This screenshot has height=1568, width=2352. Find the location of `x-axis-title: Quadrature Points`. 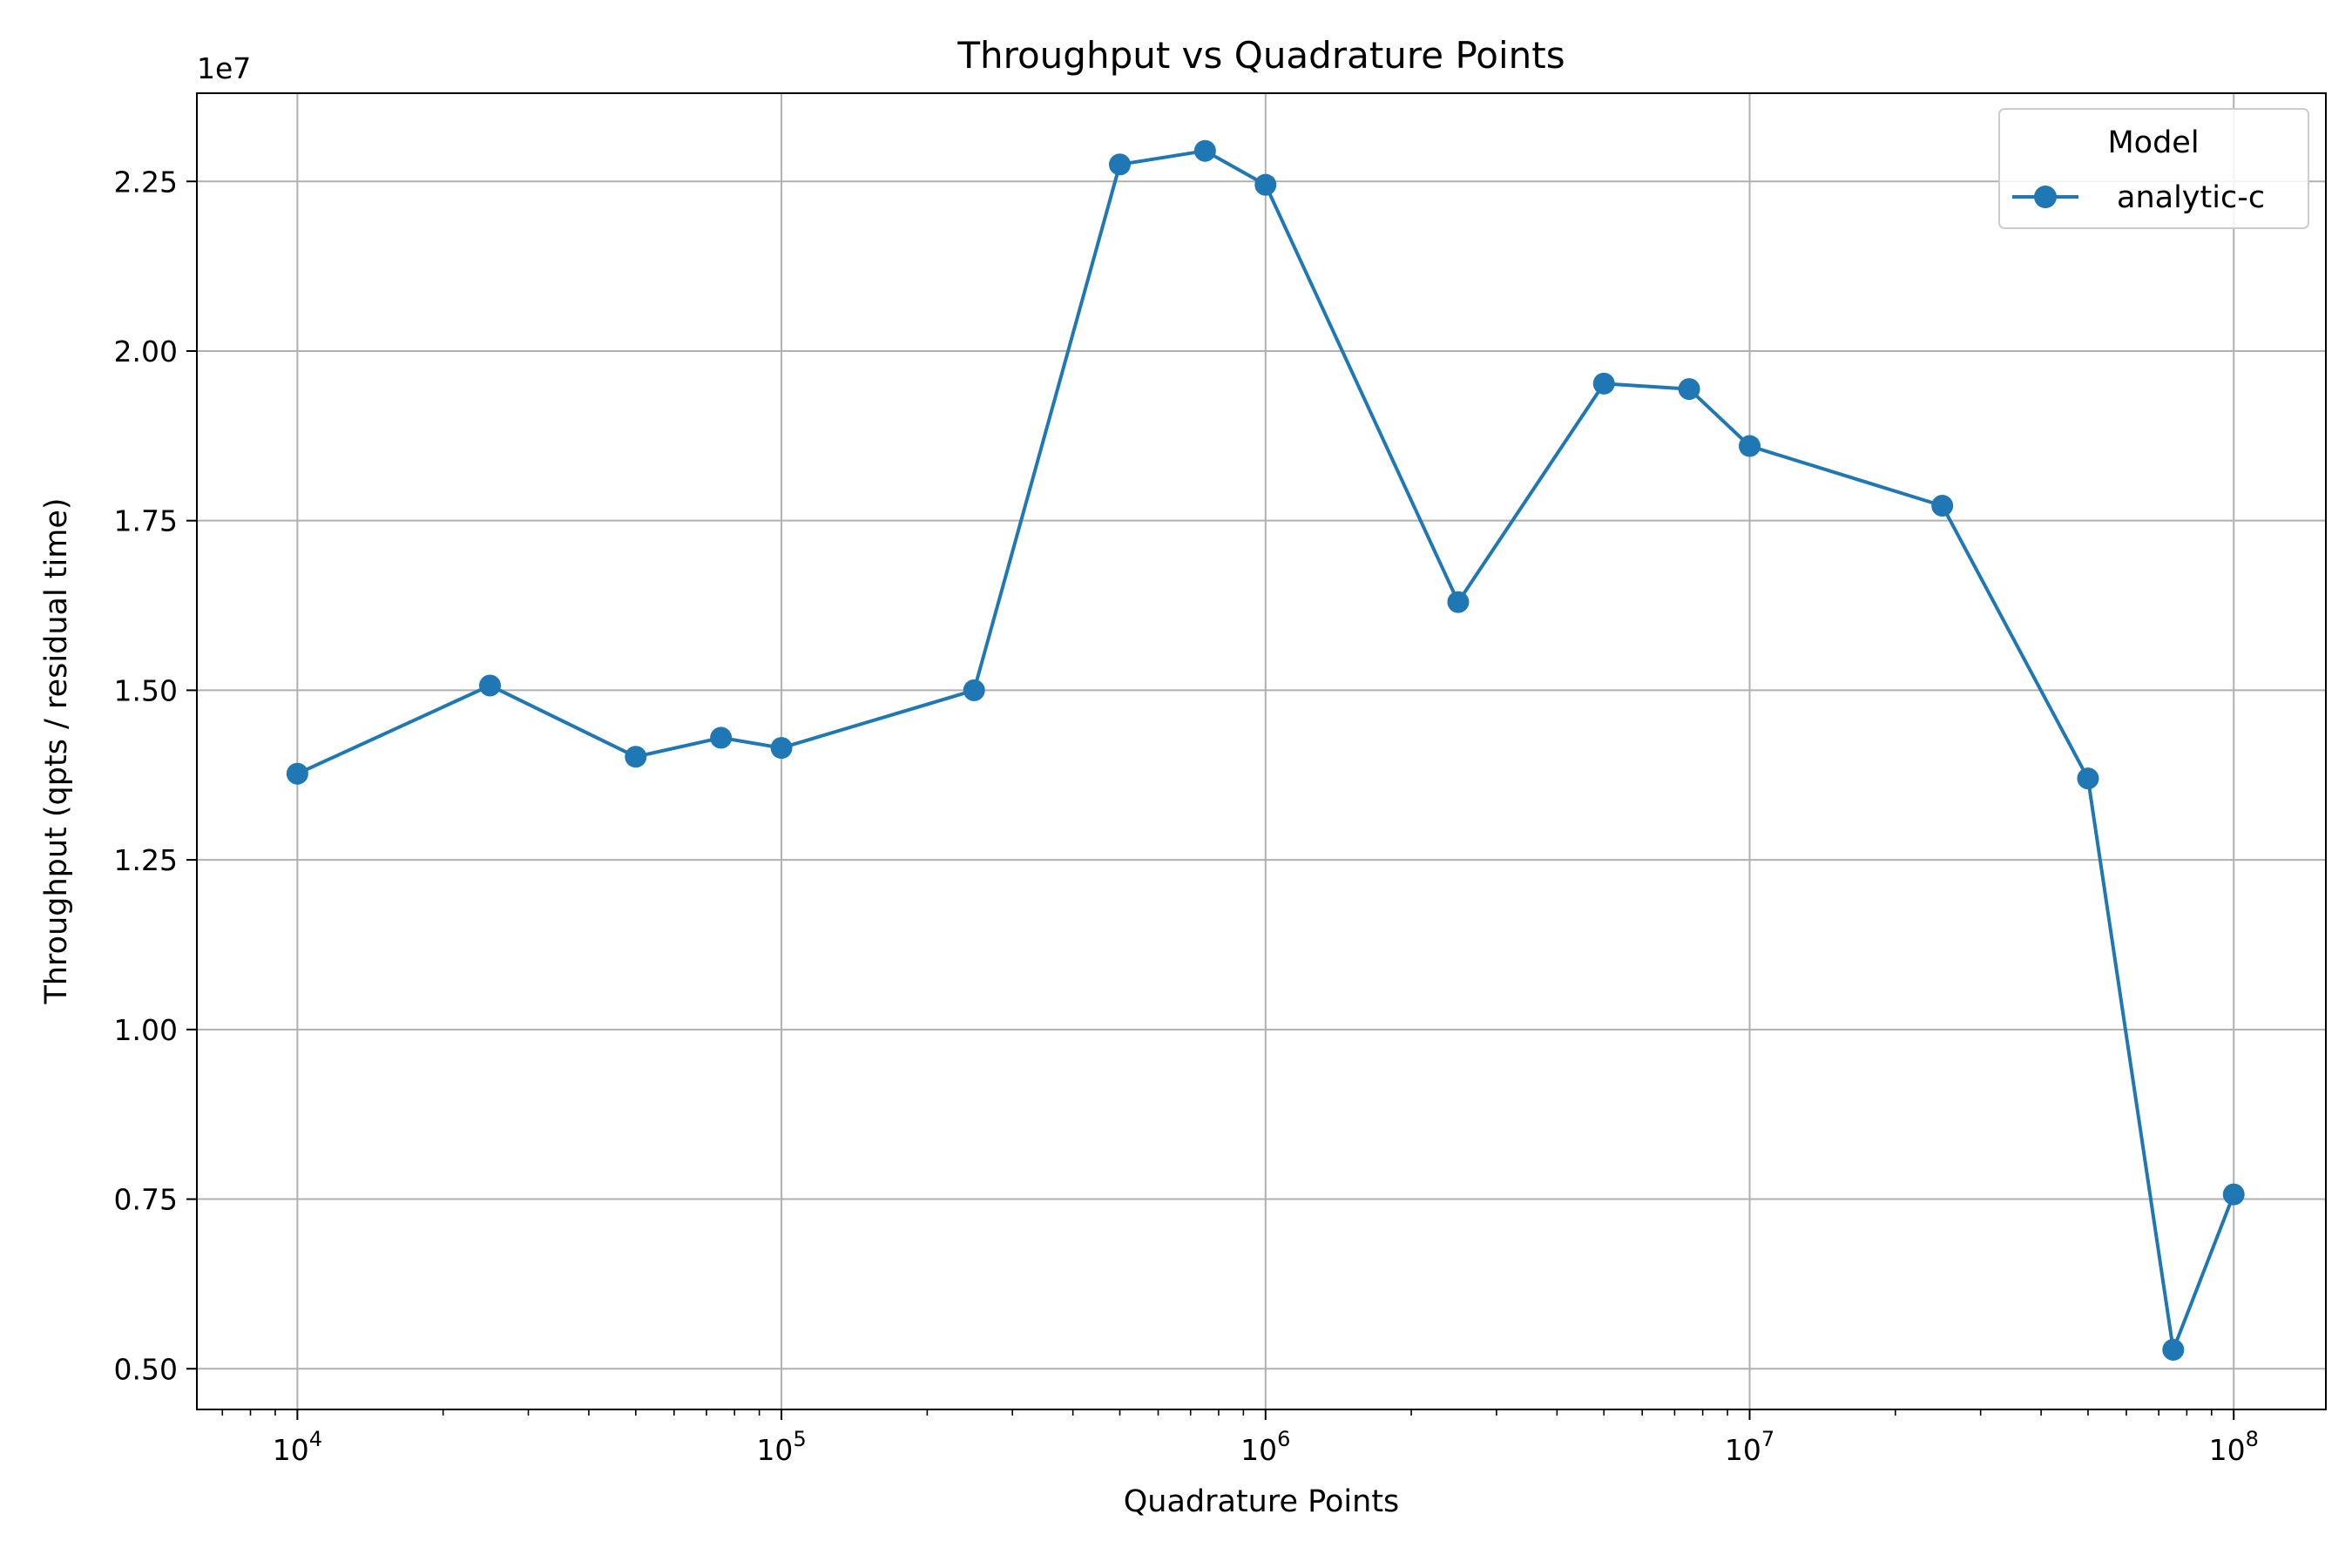

x-axis-title: Quadrature Points is located at coordinates (1262, 1501).